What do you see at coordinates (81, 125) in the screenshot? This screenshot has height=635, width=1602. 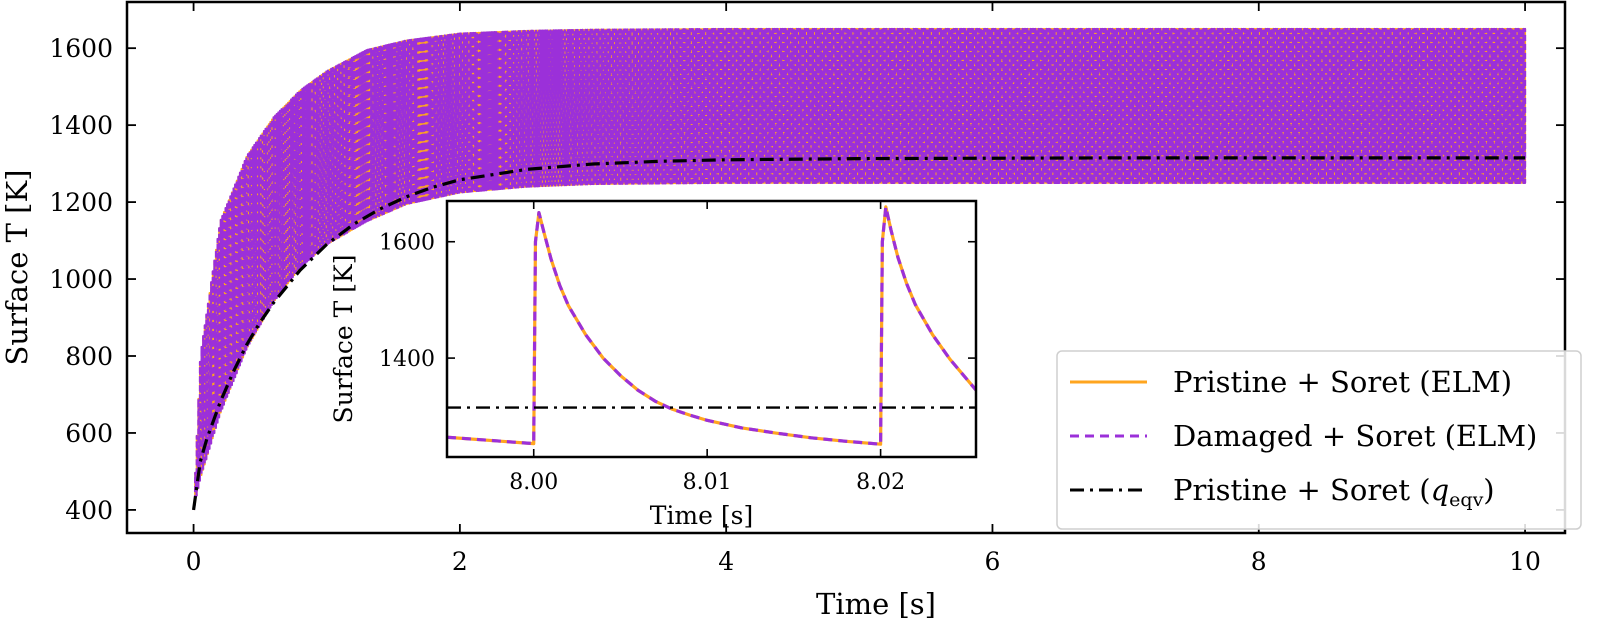 I see `y-tick-label: 1400` at bounding box center [81, 125].